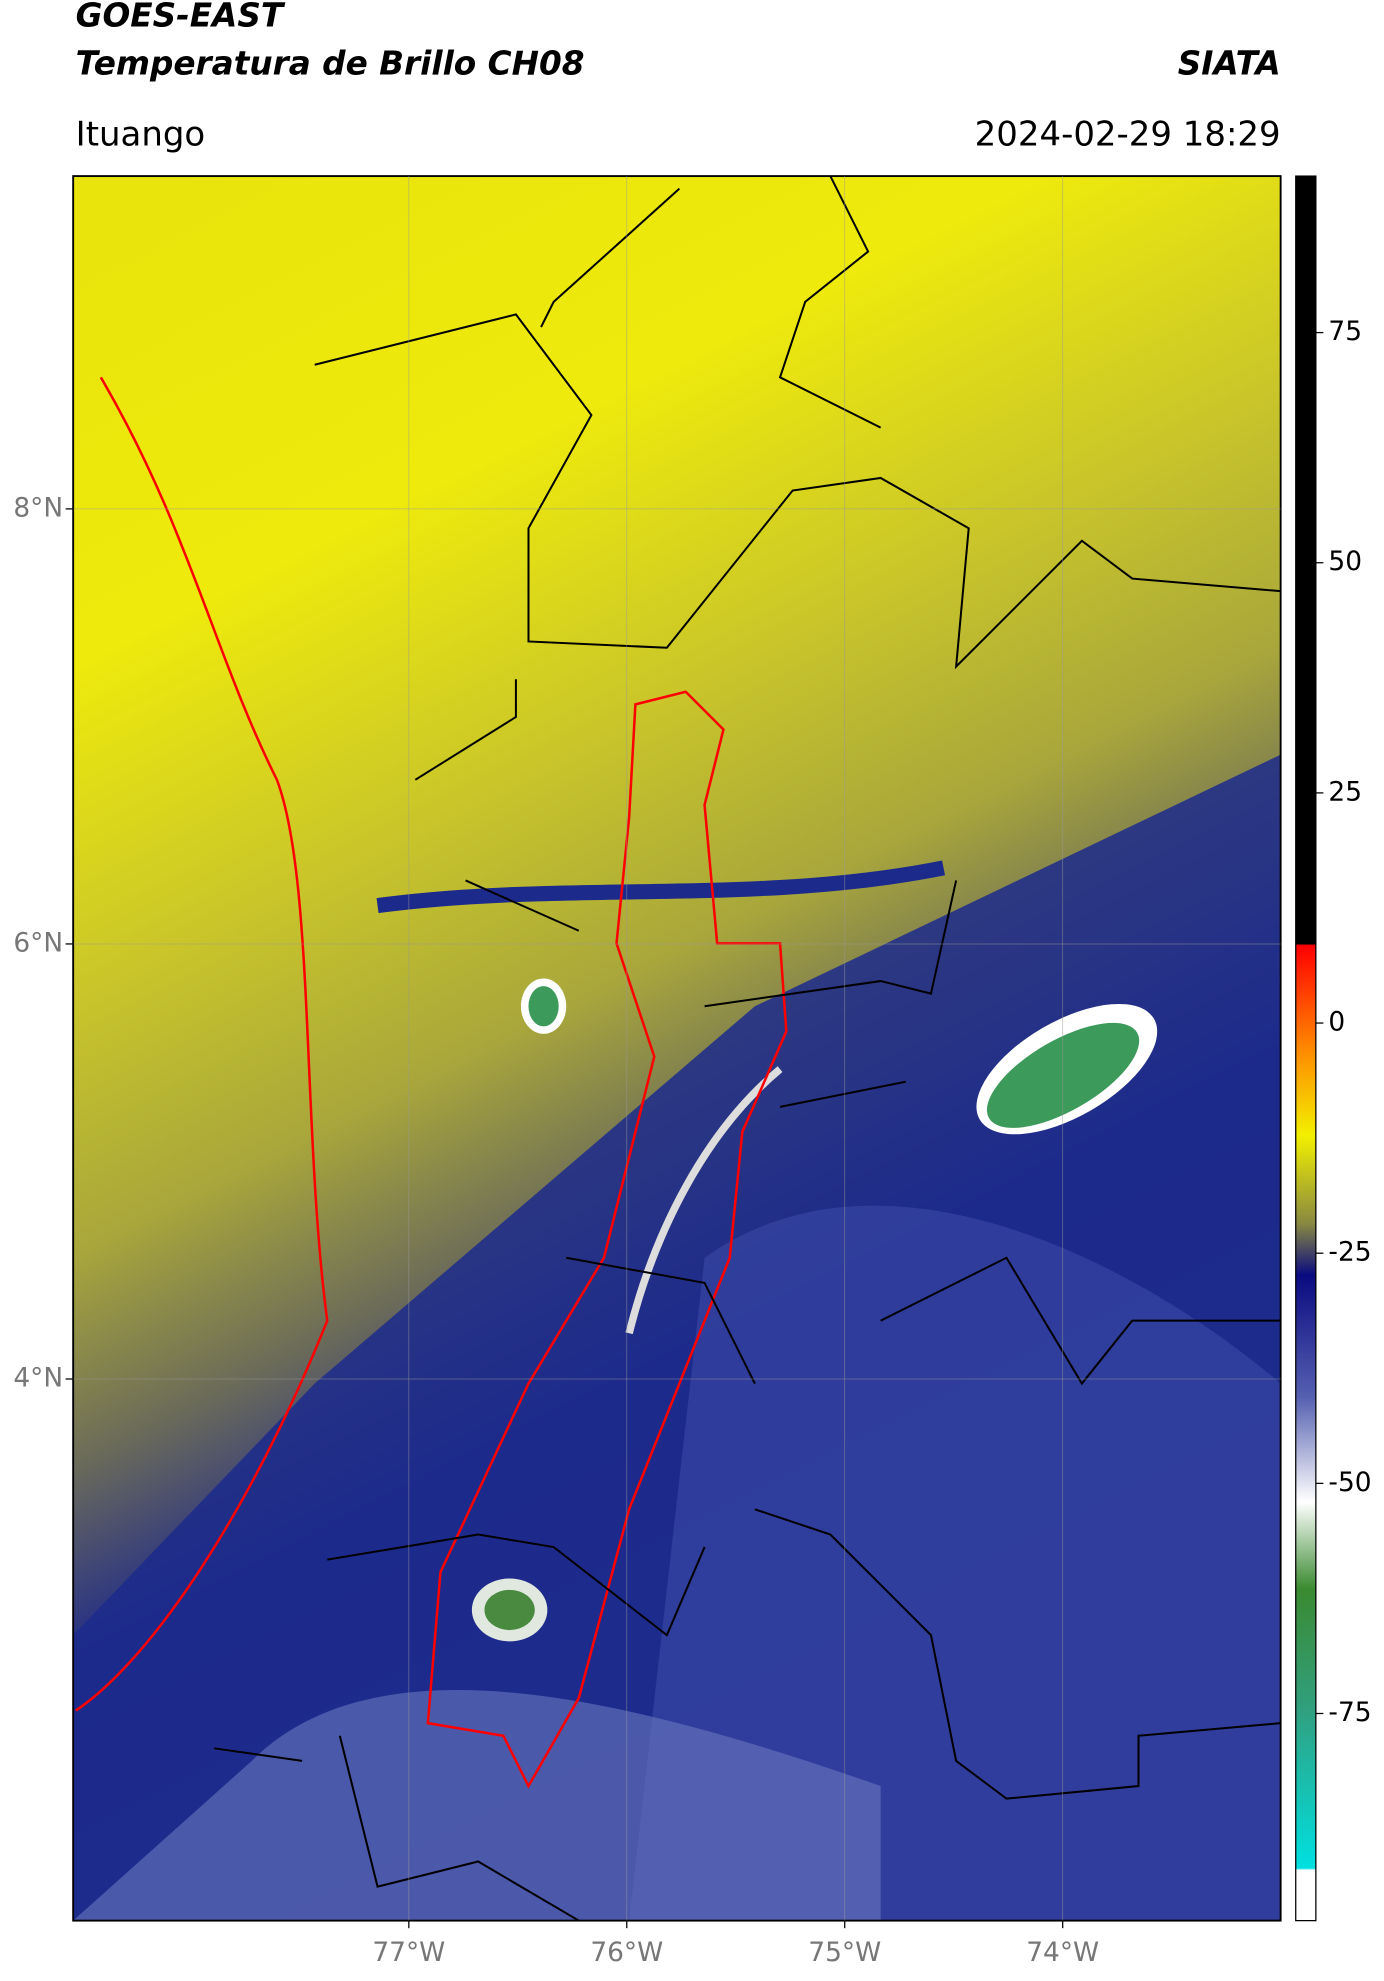 The width and height of the screenshot is (1384, 1981). I want to click on title-line2: Temperatura de Brillo CH08, so click(330, 63).